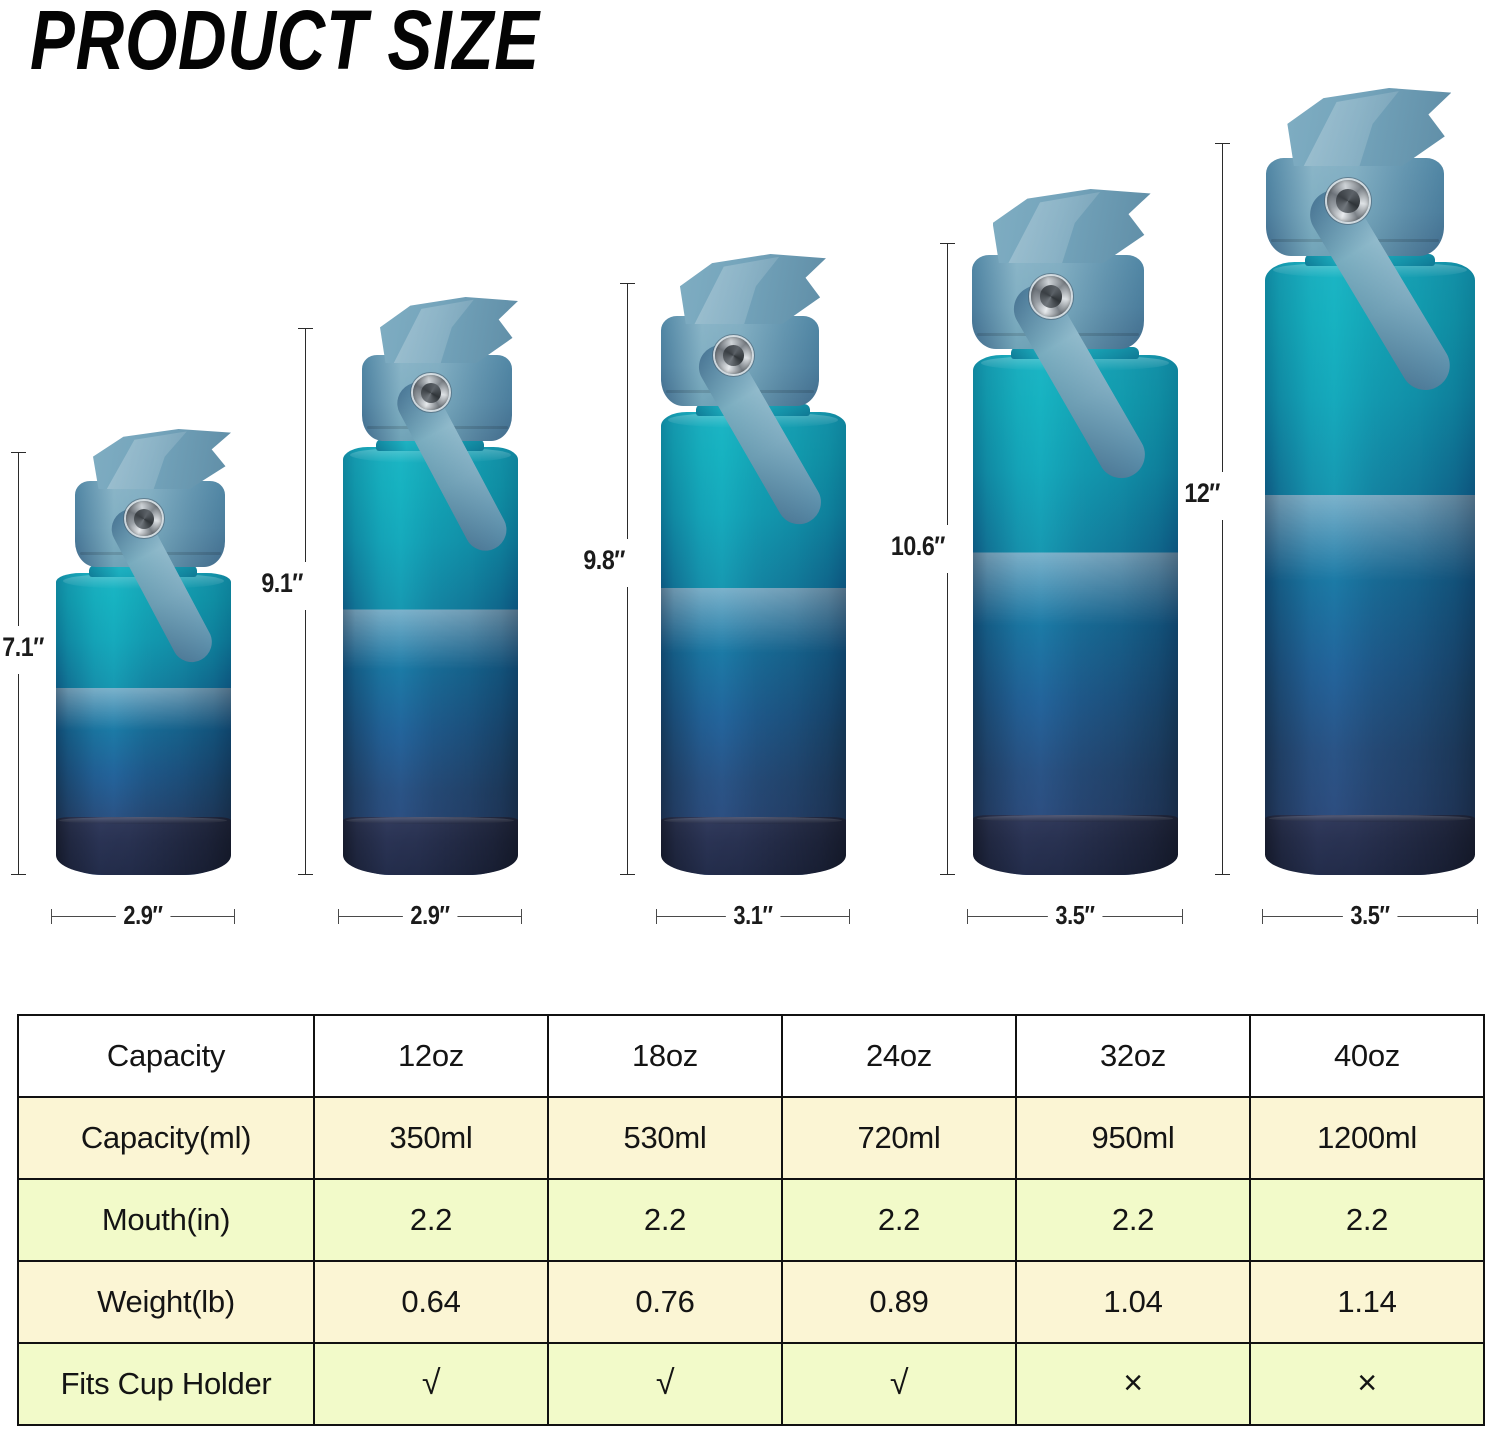 This screenshot has width=1500, height=1431. I want to click on table-row: Capacity 12oz 18oz 24oz 32oz 40oz, so click(751, 1056).